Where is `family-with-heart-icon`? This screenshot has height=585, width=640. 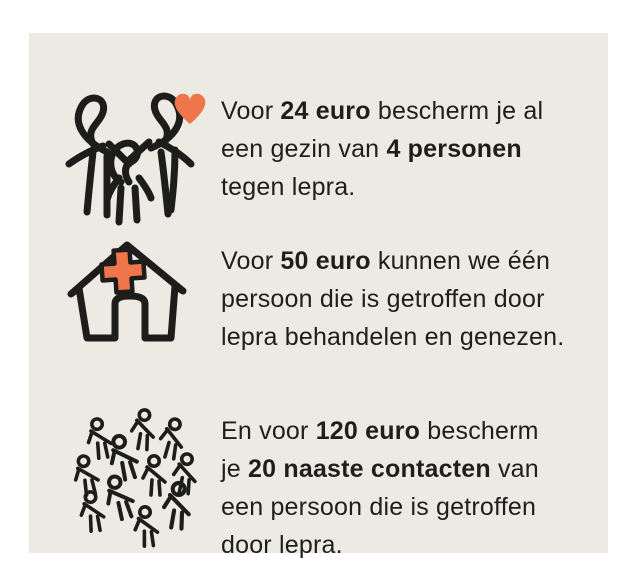
family-with-heart-icon is located at coordinates (142, 158).